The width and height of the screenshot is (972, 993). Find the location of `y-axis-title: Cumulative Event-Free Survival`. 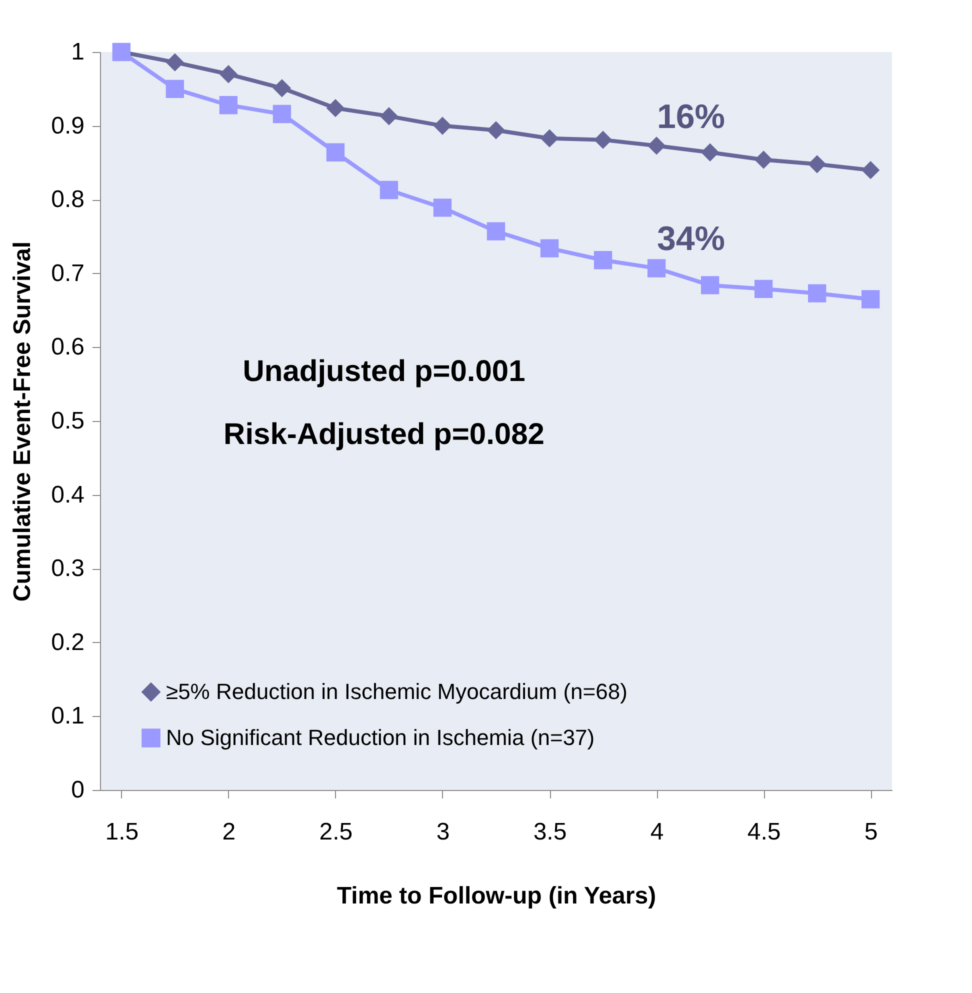

y-axis-title: Cumulative Event-Free Survival is located at coordinates (22, 421).